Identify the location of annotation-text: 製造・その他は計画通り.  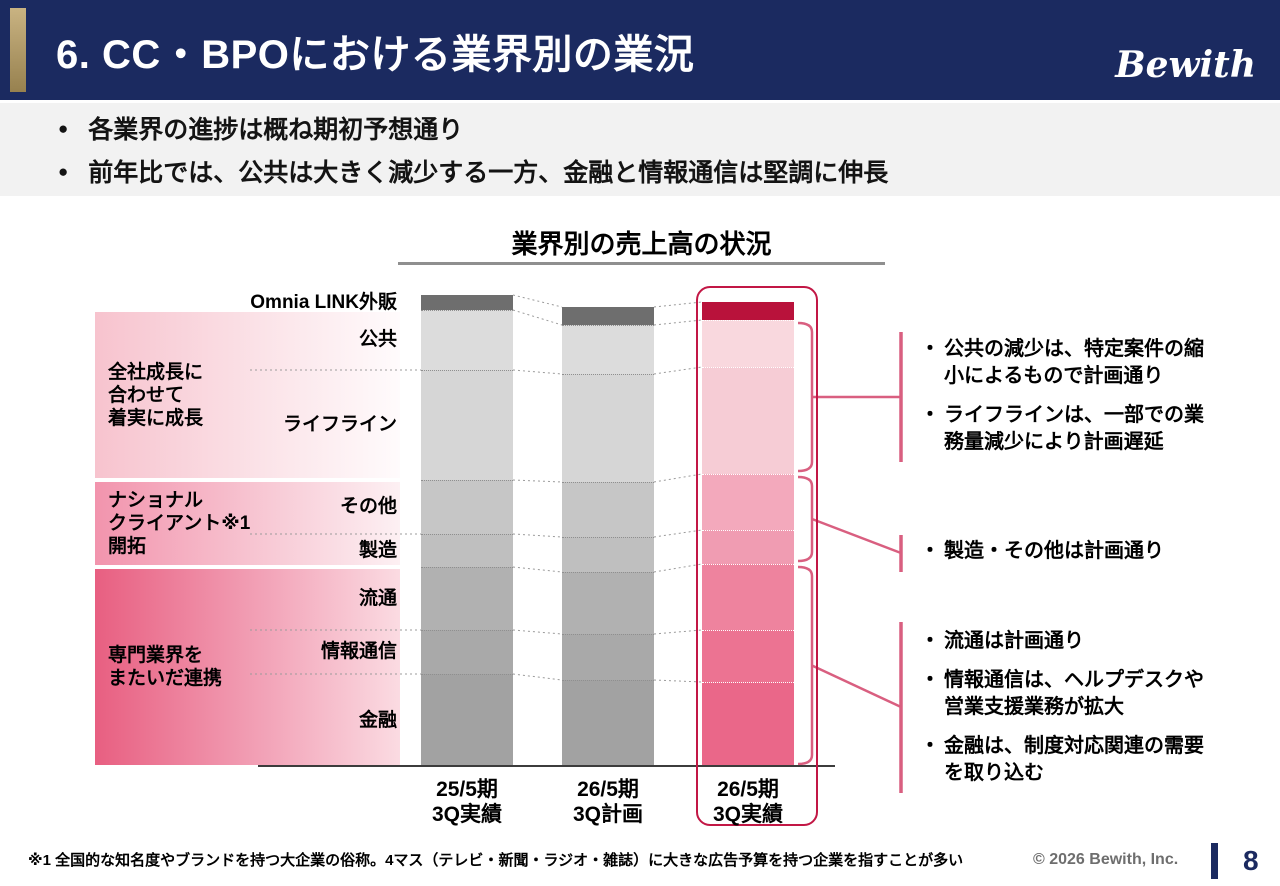
(1054, 551).